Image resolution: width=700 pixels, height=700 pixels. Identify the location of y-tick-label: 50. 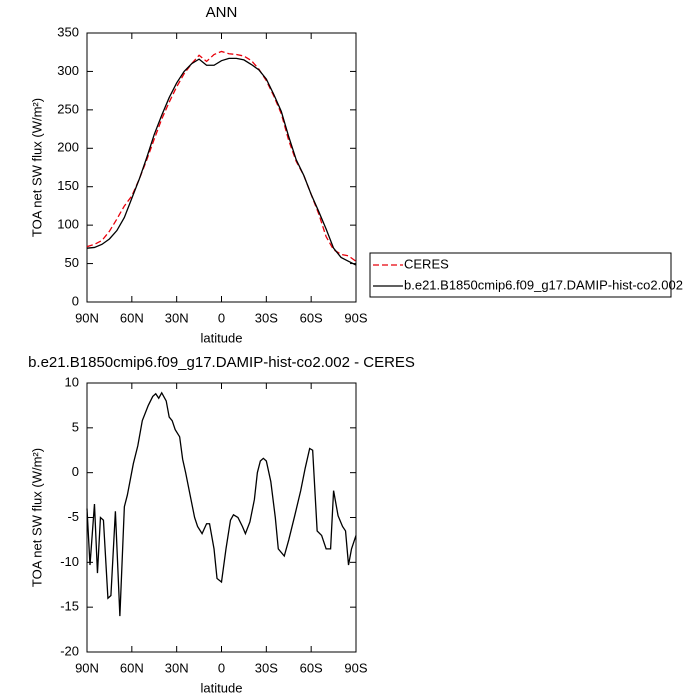
(72, 262).